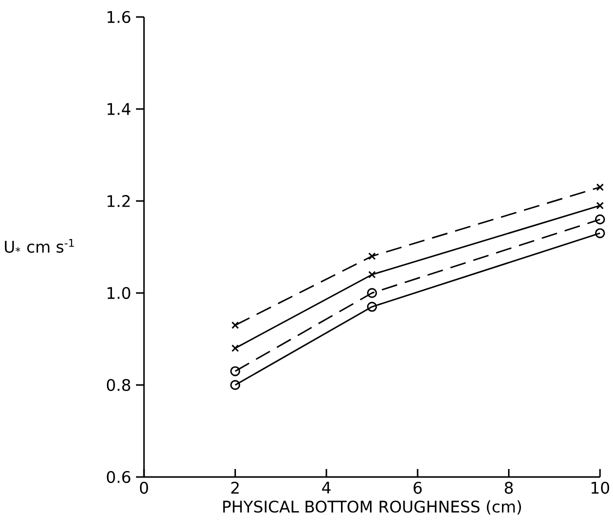  What do you see at coordinates (119, 201) in the screenshot?
I see `y-tick-label: 1.2` at bounding box center [119, 201].